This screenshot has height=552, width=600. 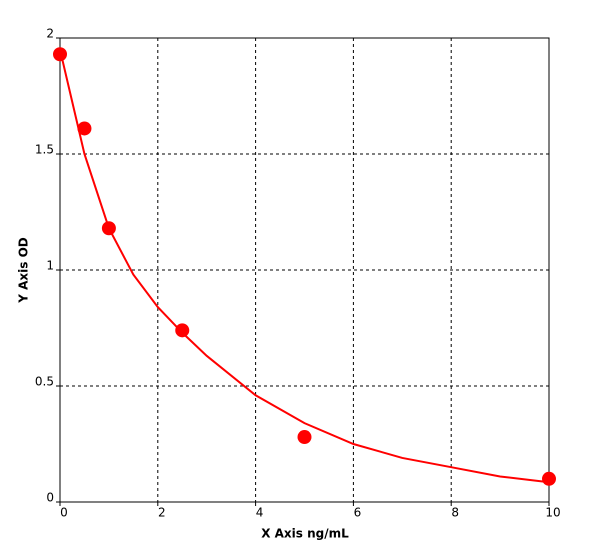 What do you see at coordinates (50, 34) in the screenshot?
I see `y-tick-label: 2` at bounding box center [50, 34].